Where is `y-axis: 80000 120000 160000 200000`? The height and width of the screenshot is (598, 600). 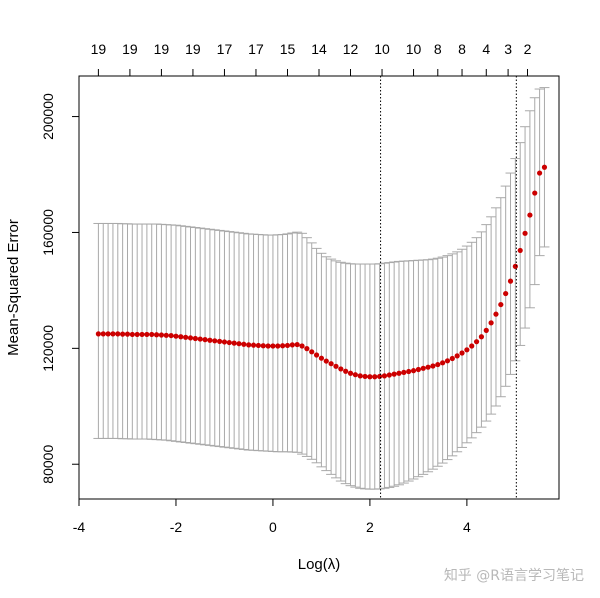 y-axis: 80000 120000 160000 200000 is located at coordinates (60, 288).